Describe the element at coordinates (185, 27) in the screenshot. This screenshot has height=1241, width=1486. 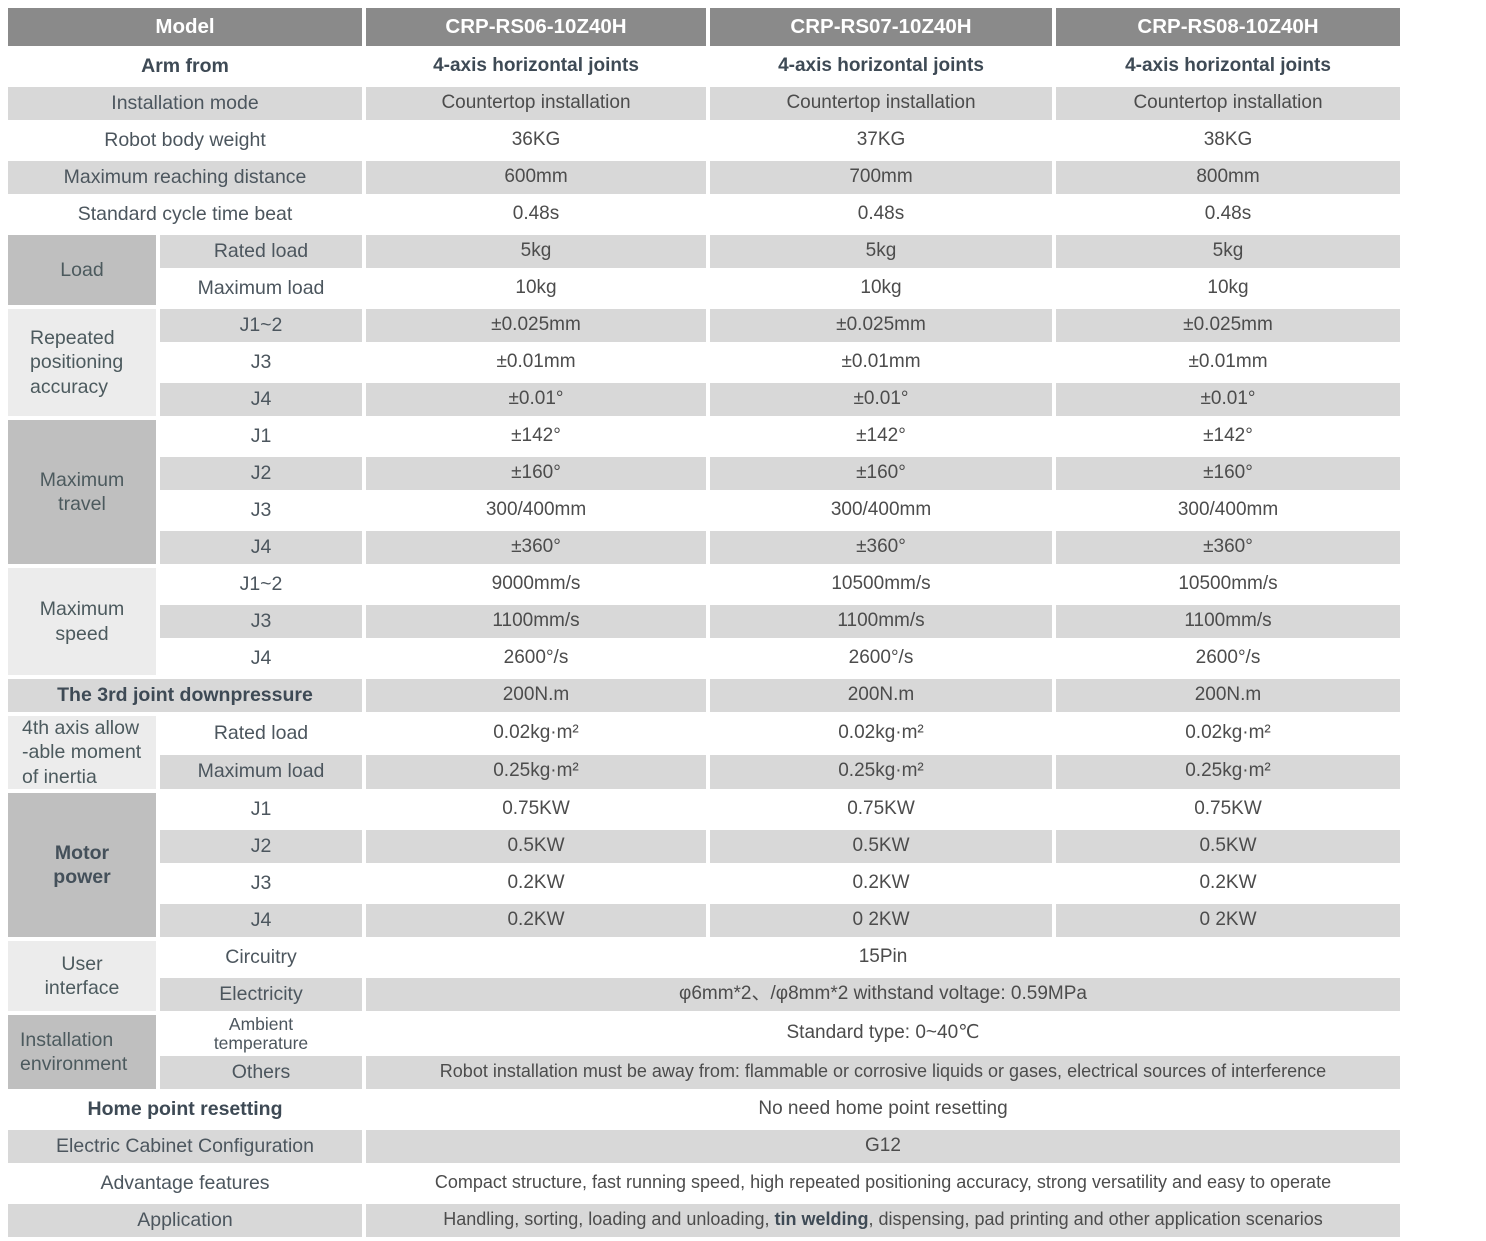
I see `model-header-label: Model` at that location.